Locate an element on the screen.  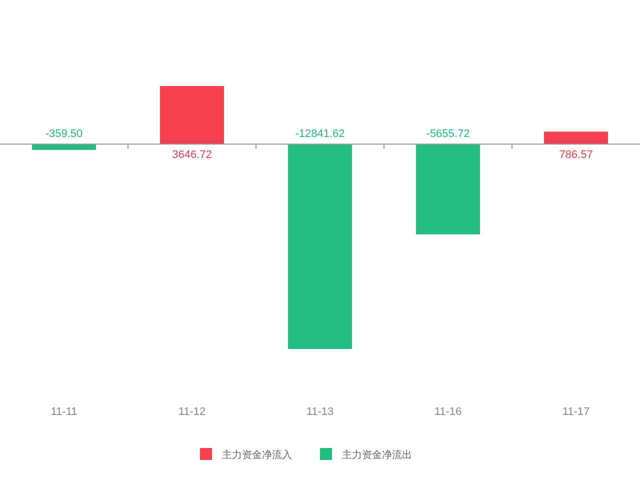
legend-label: 主力资金净流出 is located at coordinates (377, 455).